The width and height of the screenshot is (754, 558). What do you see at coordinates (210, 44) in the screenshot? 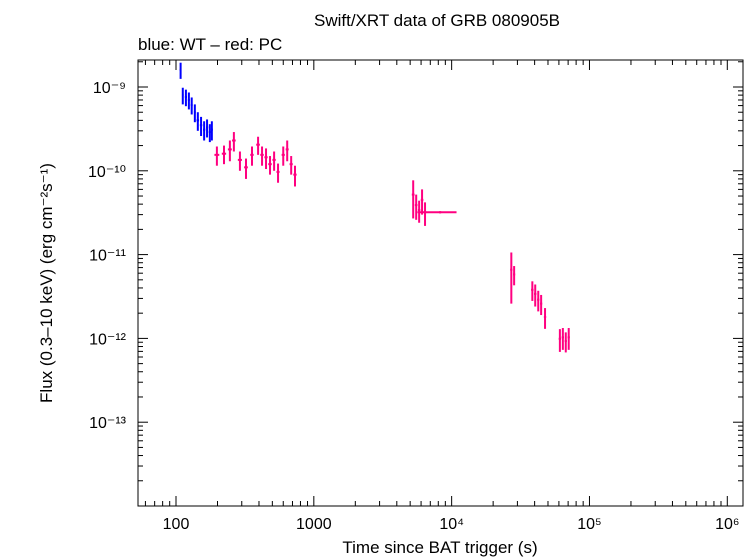
I see `chart-subtitle: blue: WT – red: PC` at bounding box center [210, 44].